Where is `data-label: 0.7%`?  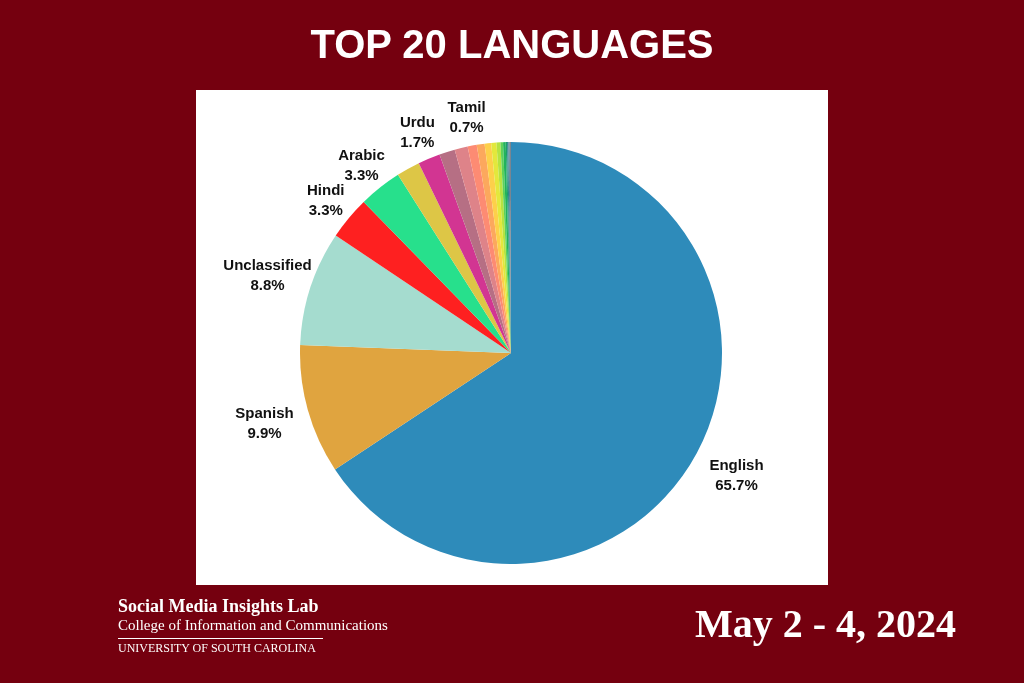 data-label: 0.7% is located at coordinates (466, 127).